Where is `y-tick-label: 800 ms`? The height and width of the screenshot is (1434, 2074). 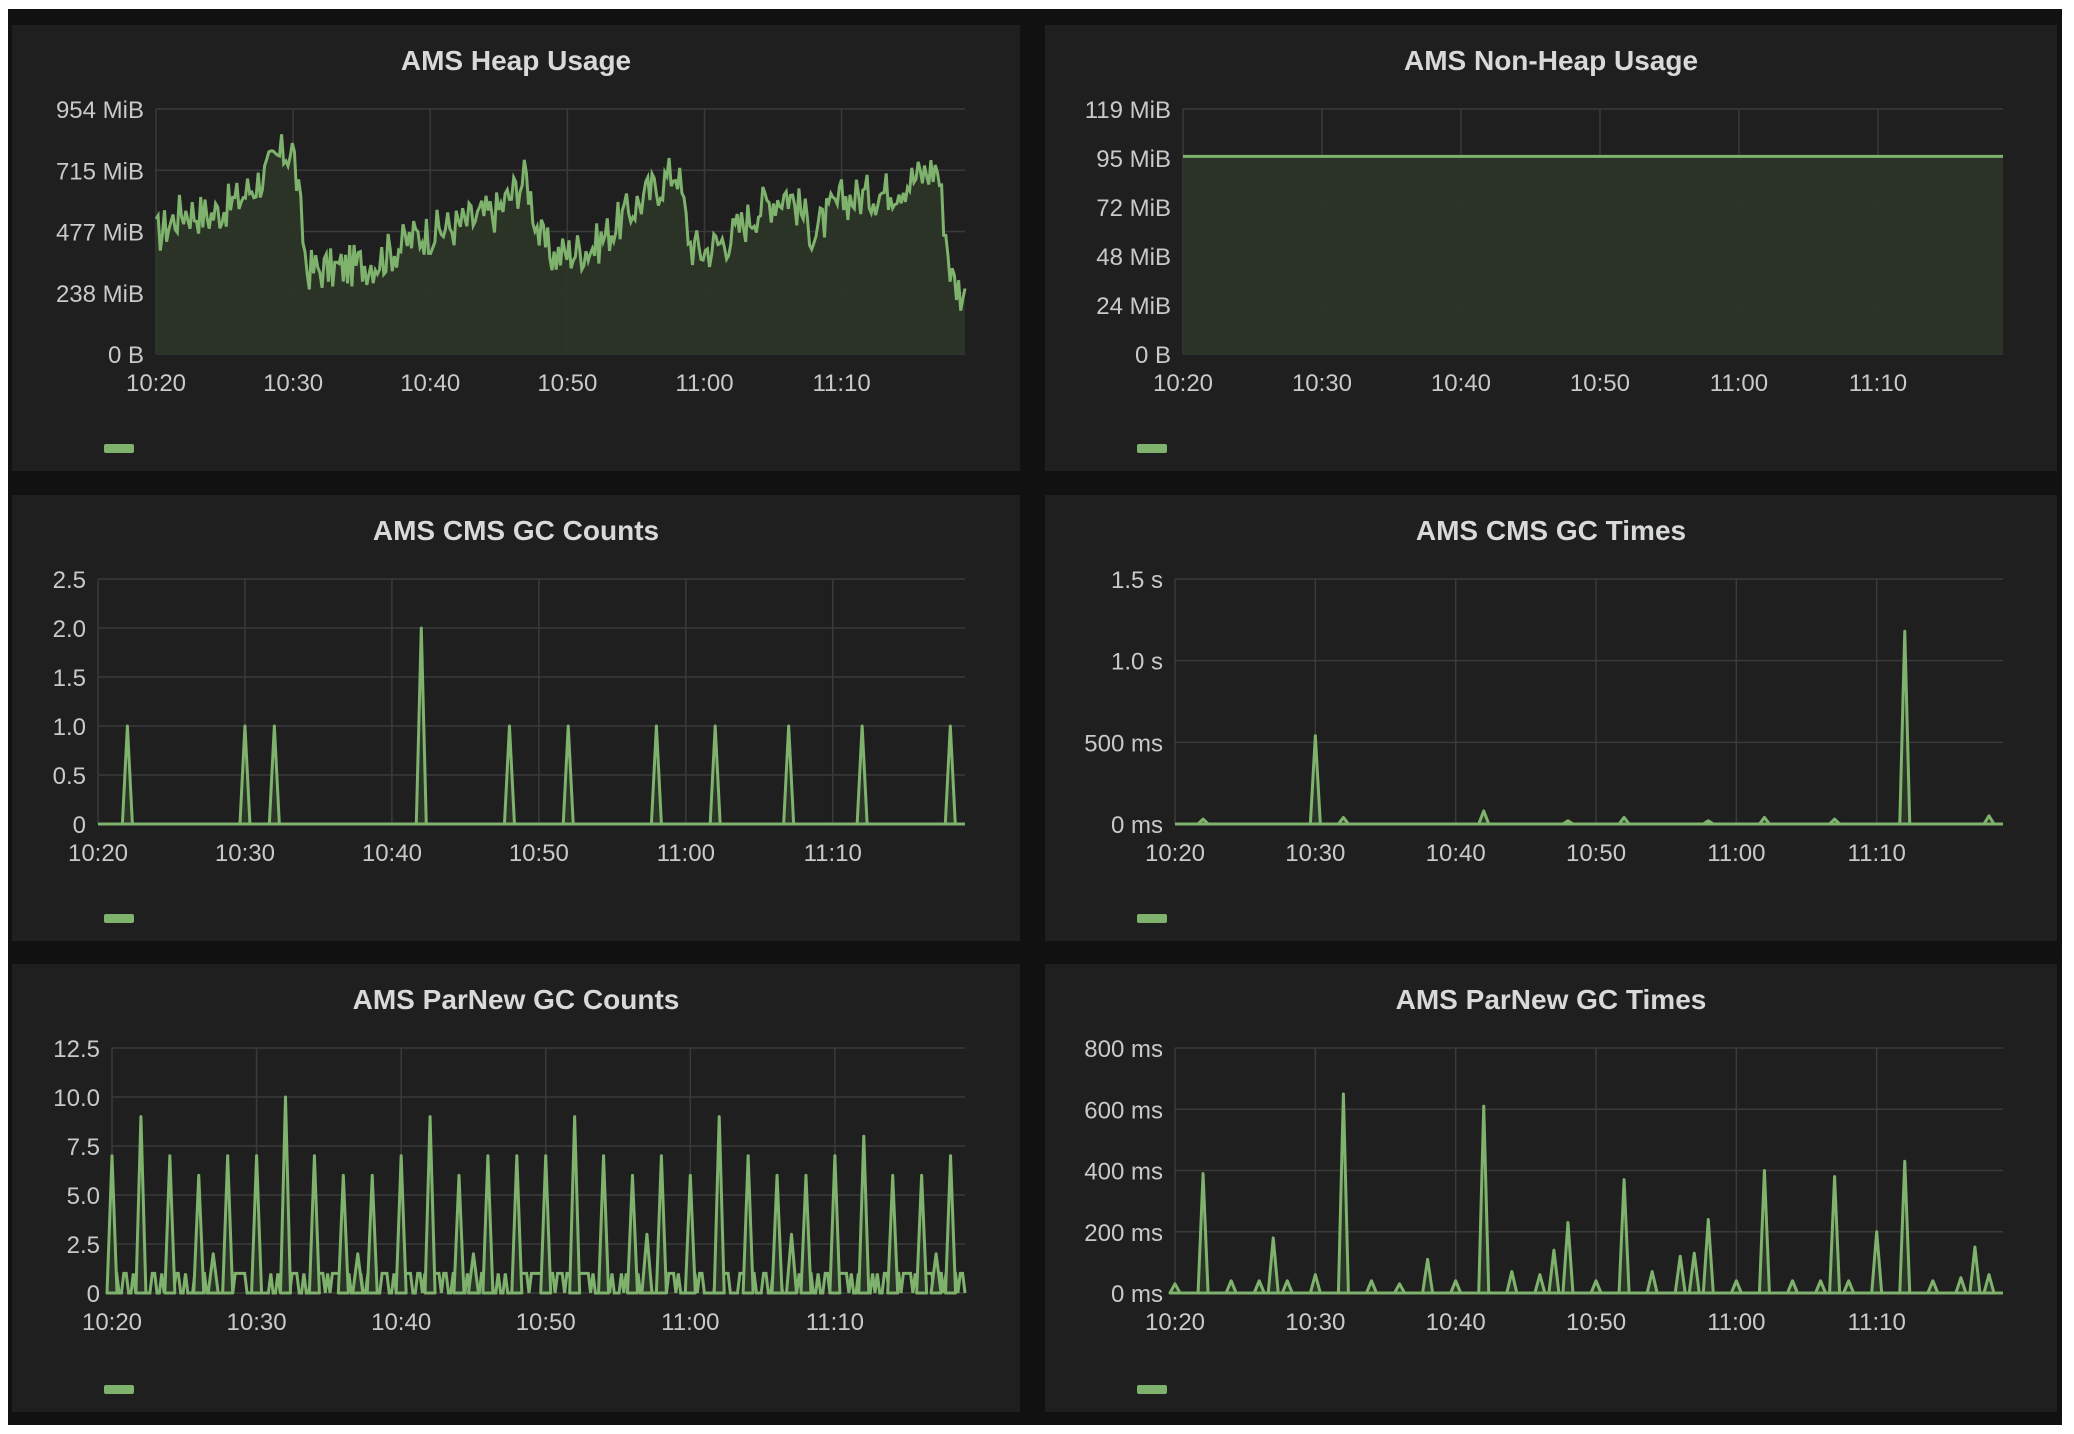
y-tick-label: 800 ms is located at coordinates (1123, 1049).